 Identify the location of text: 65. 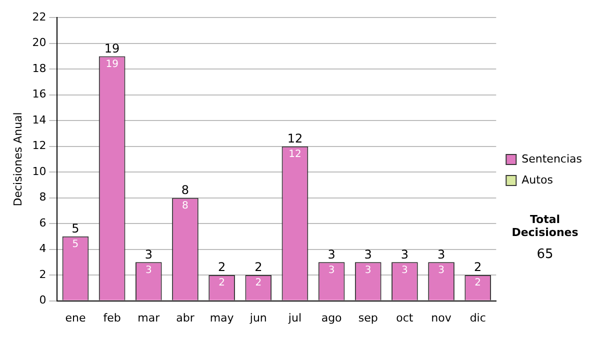
(545, 254).